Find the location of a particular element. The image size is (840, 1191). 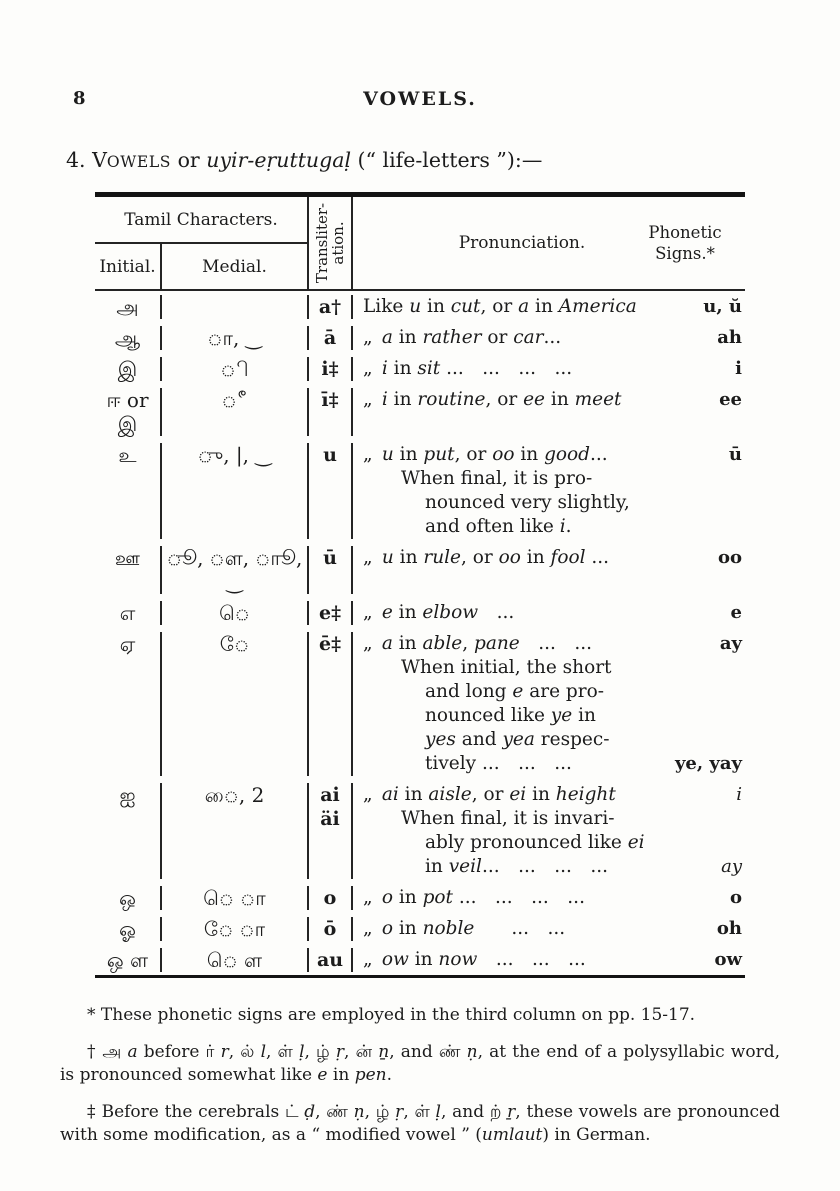

phonetic-sign: ye, yay is located at coordinates (708, 763).